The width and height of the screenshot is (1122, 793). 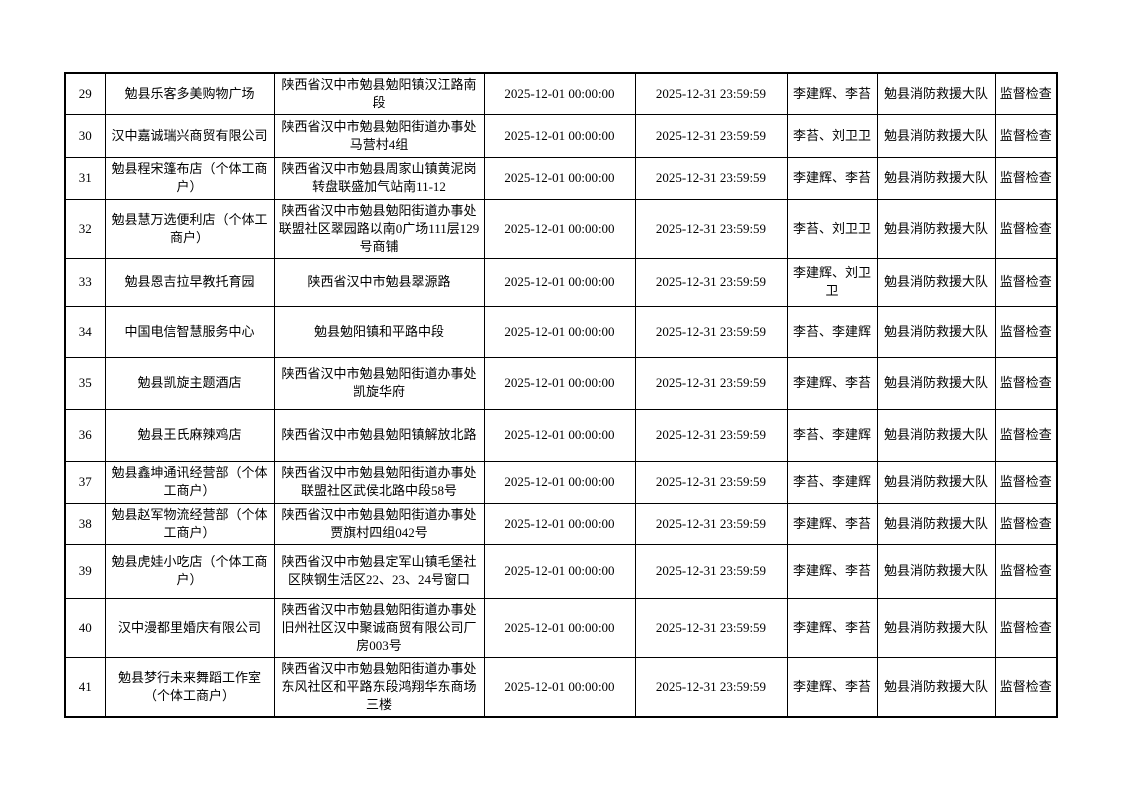 What do you see at coordinates (85, 178) in the screenshot?
I see `row-number-cell: 31` at bounding box center [85, 178].